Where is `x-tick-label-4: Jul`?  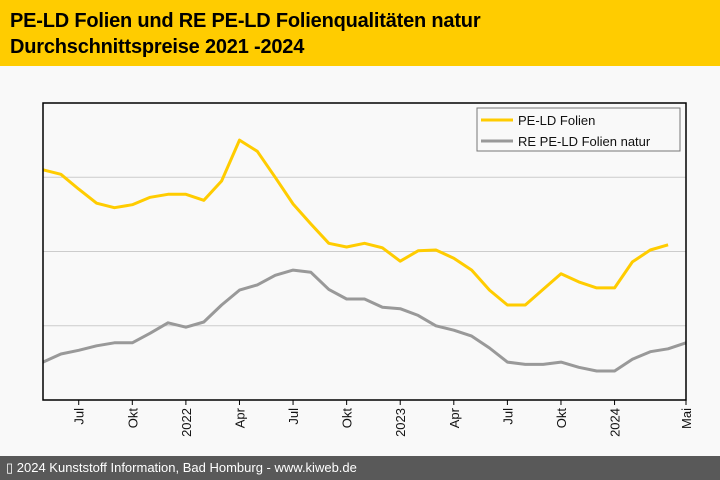 x-tick-label-4: Jul is located at coordinates (293, 416).